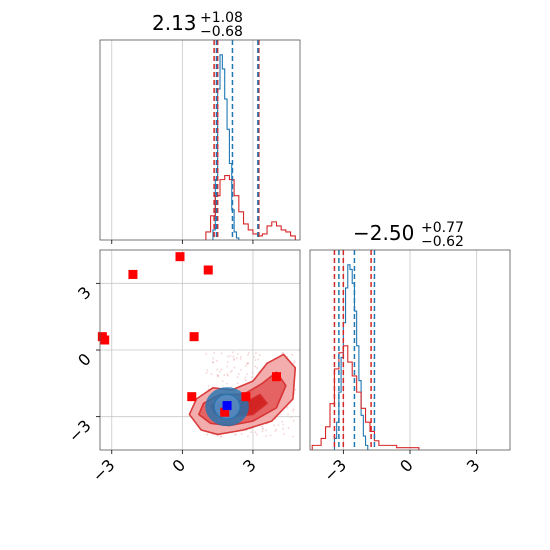 The image size is (550, 550). I want to click on title-p2-value: −2.50, so click(383, 233).